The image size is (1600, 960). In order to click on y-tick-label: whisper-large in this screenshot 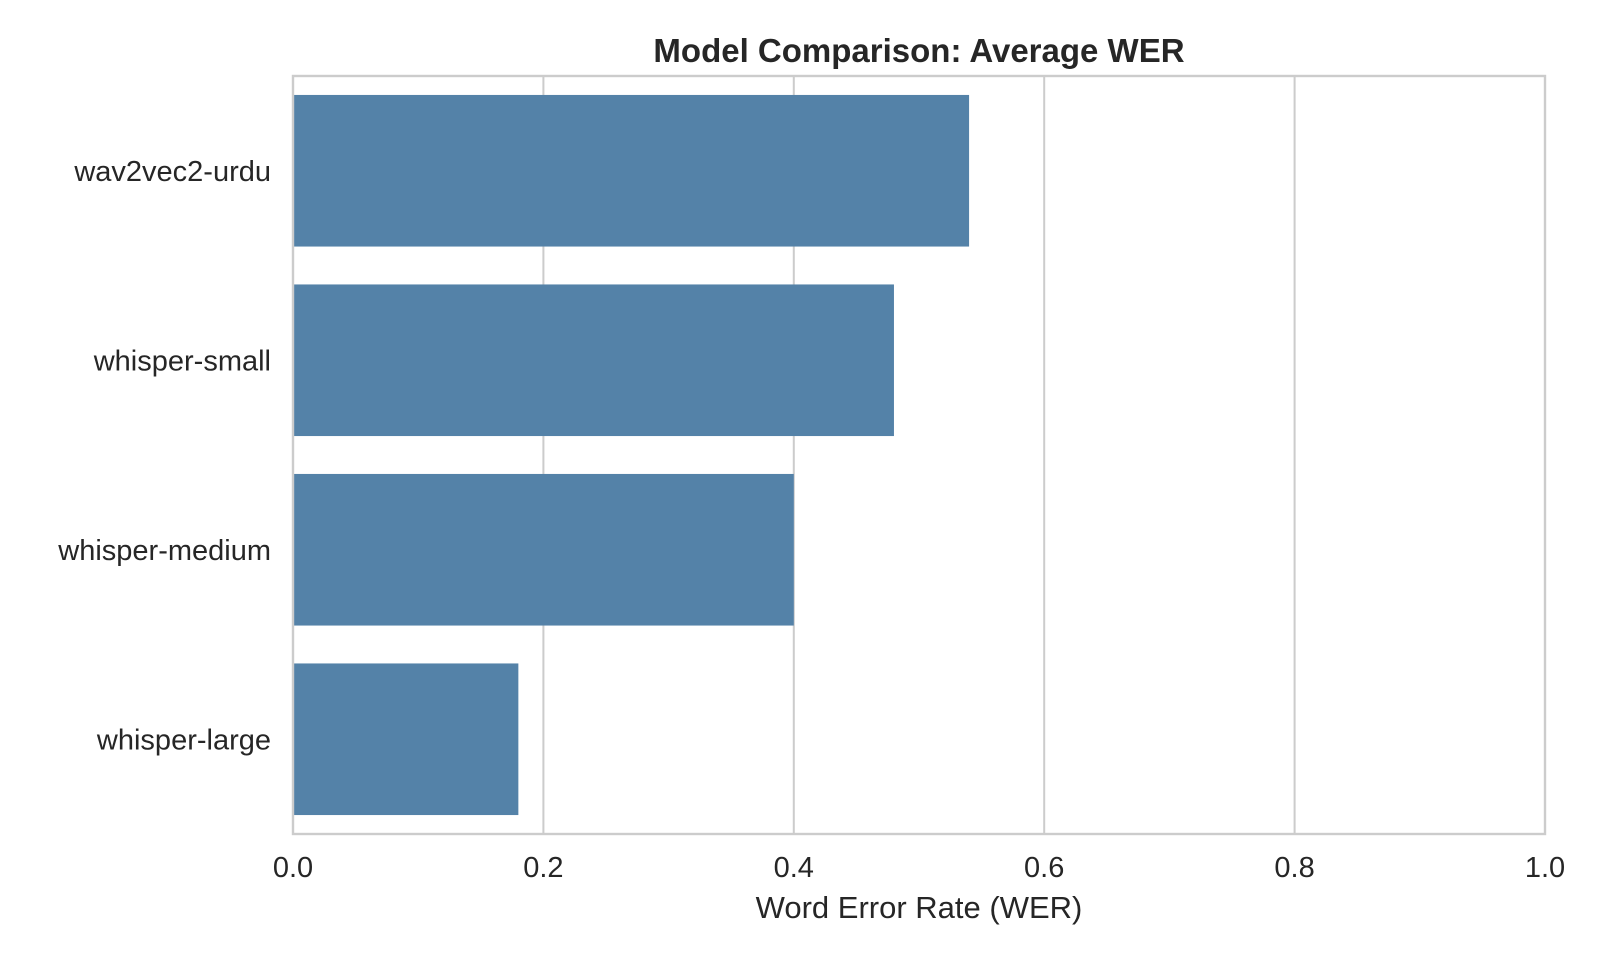, I will do `click(183, 740)`.